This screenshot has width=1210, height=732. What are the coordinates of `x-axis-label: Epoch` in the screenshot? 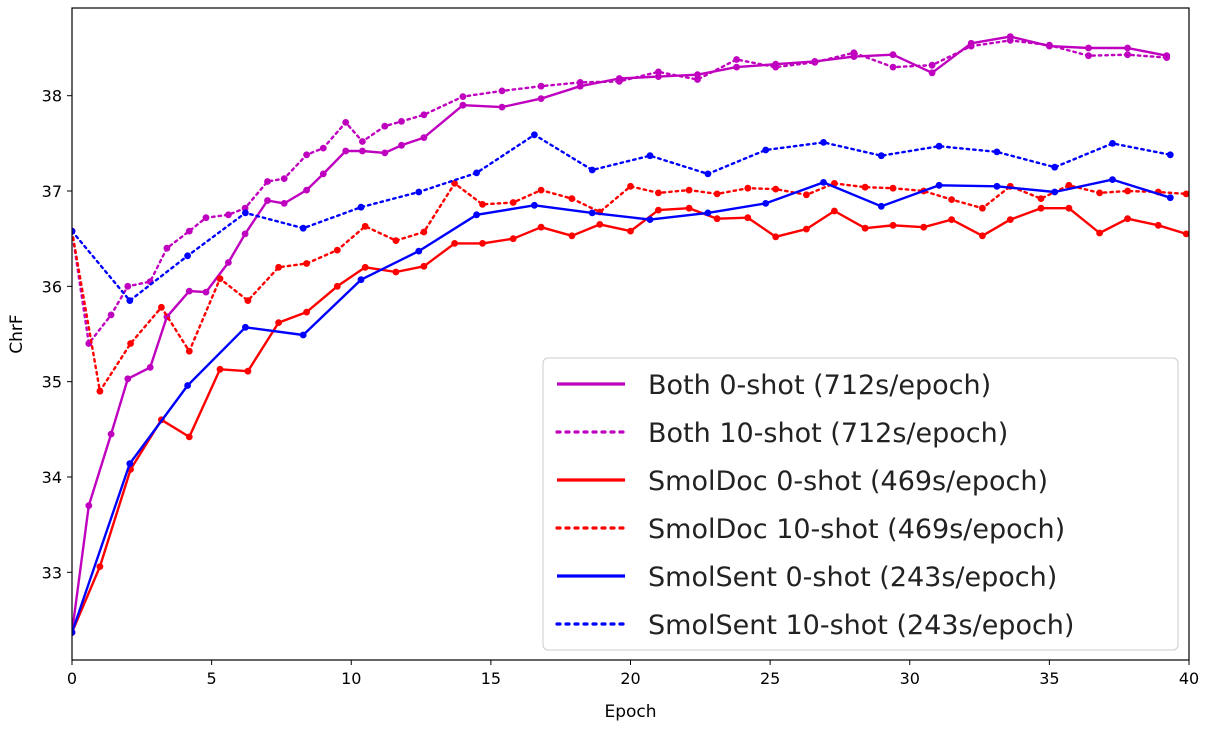 It's located at (630, 712).